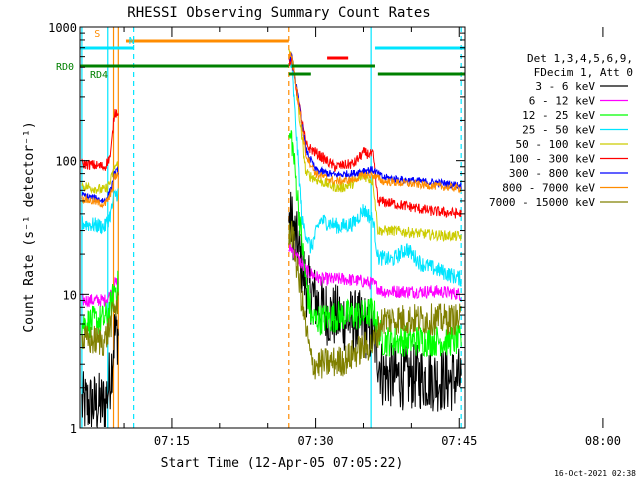 This screenshot has width=640, height=480. Describe the element at coordinates (99, 75) in the screenshot. I see `flag-label-rd4: RD4` at that location.